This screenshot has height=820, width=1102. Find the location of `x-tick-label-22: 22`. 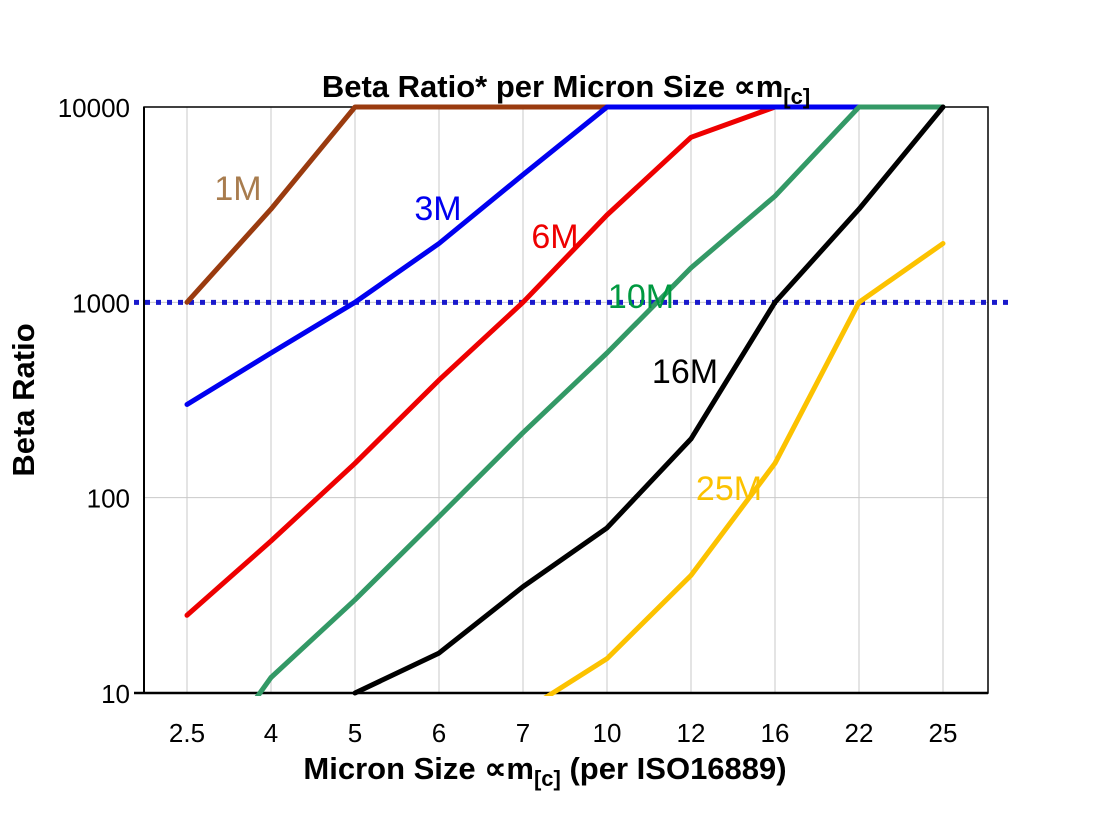

x-tick-label-22: 22 is located at coordinates (859, 733).